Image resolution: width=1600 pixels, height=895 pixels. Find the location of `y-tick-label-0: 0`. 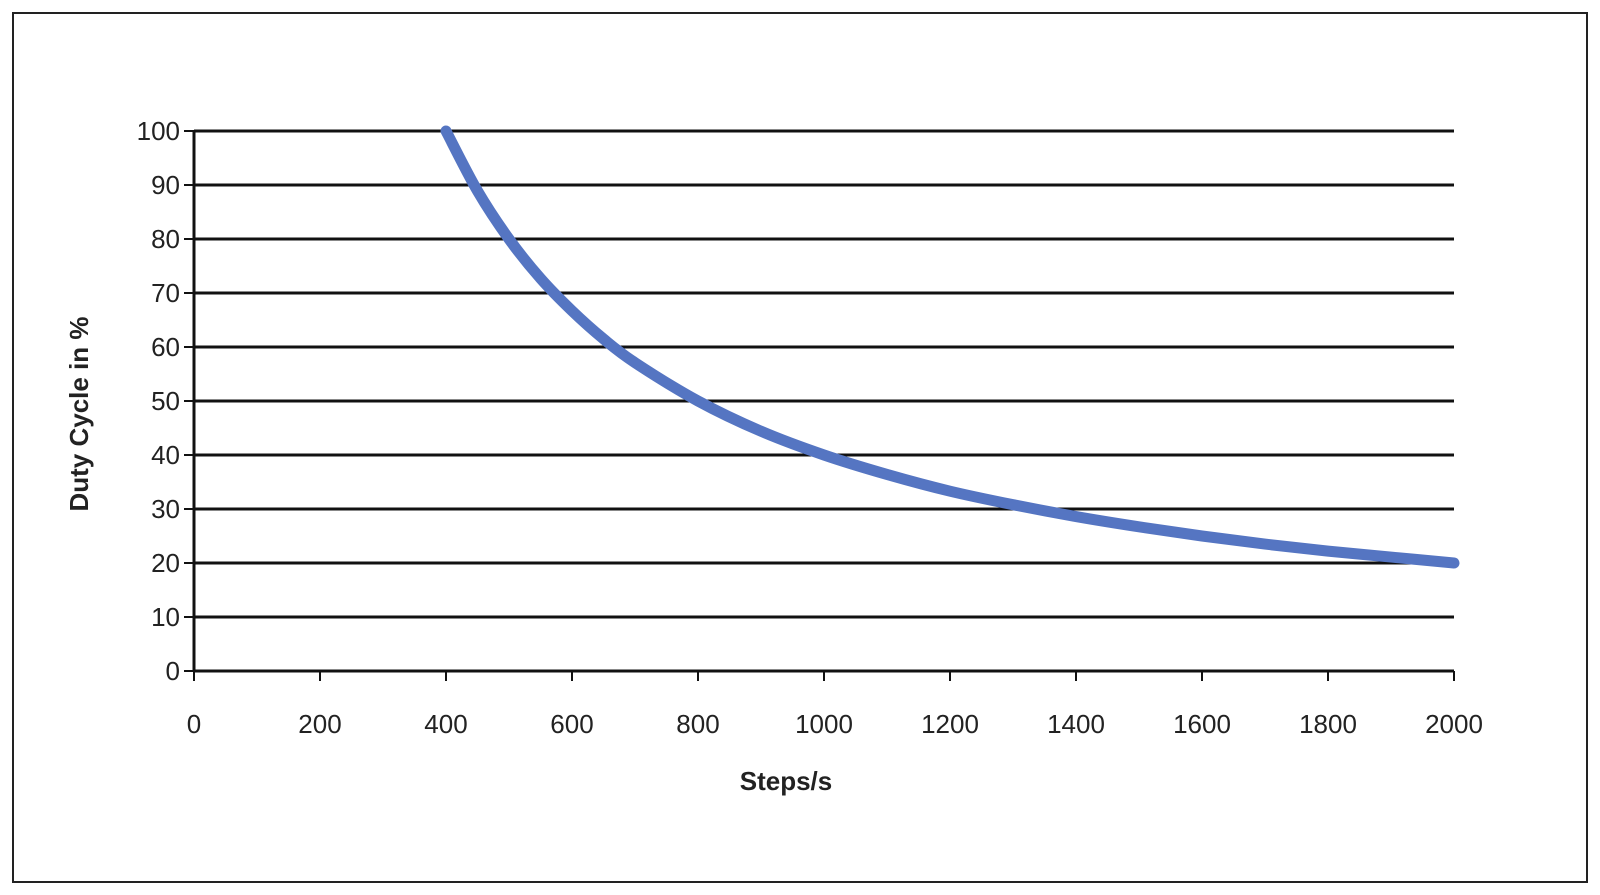

y-tick-label-0: 0 is located at coordinates (173, 671).